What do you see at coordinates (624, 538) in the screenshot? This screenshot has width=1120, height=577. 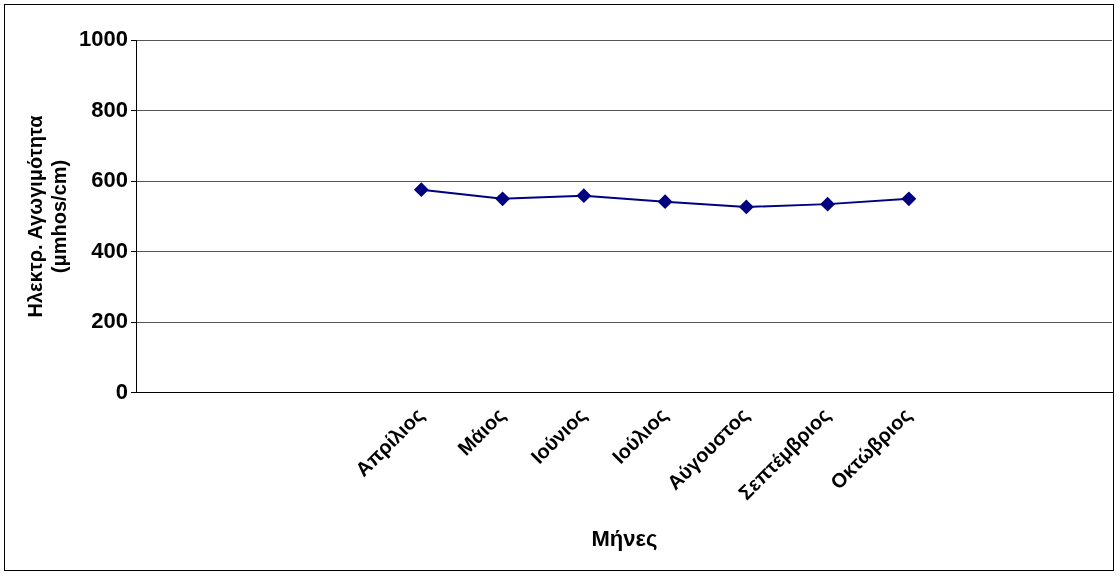 I see `x-axis-title: Μήνες` at bounding box center [624, 538].